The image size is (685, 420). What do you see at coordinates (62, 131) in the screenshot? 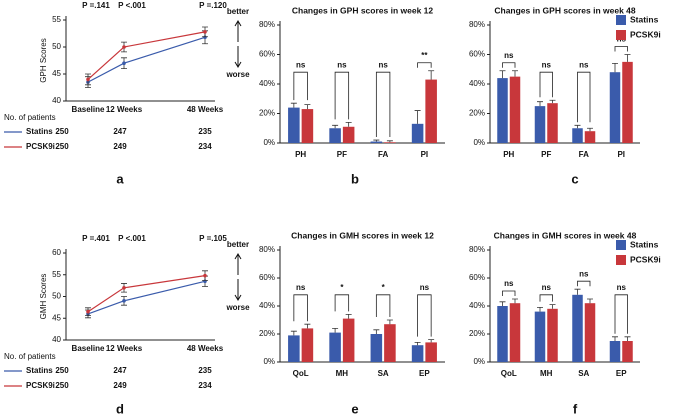
I see `table-cell: 250` at bounding box center [62, 131].